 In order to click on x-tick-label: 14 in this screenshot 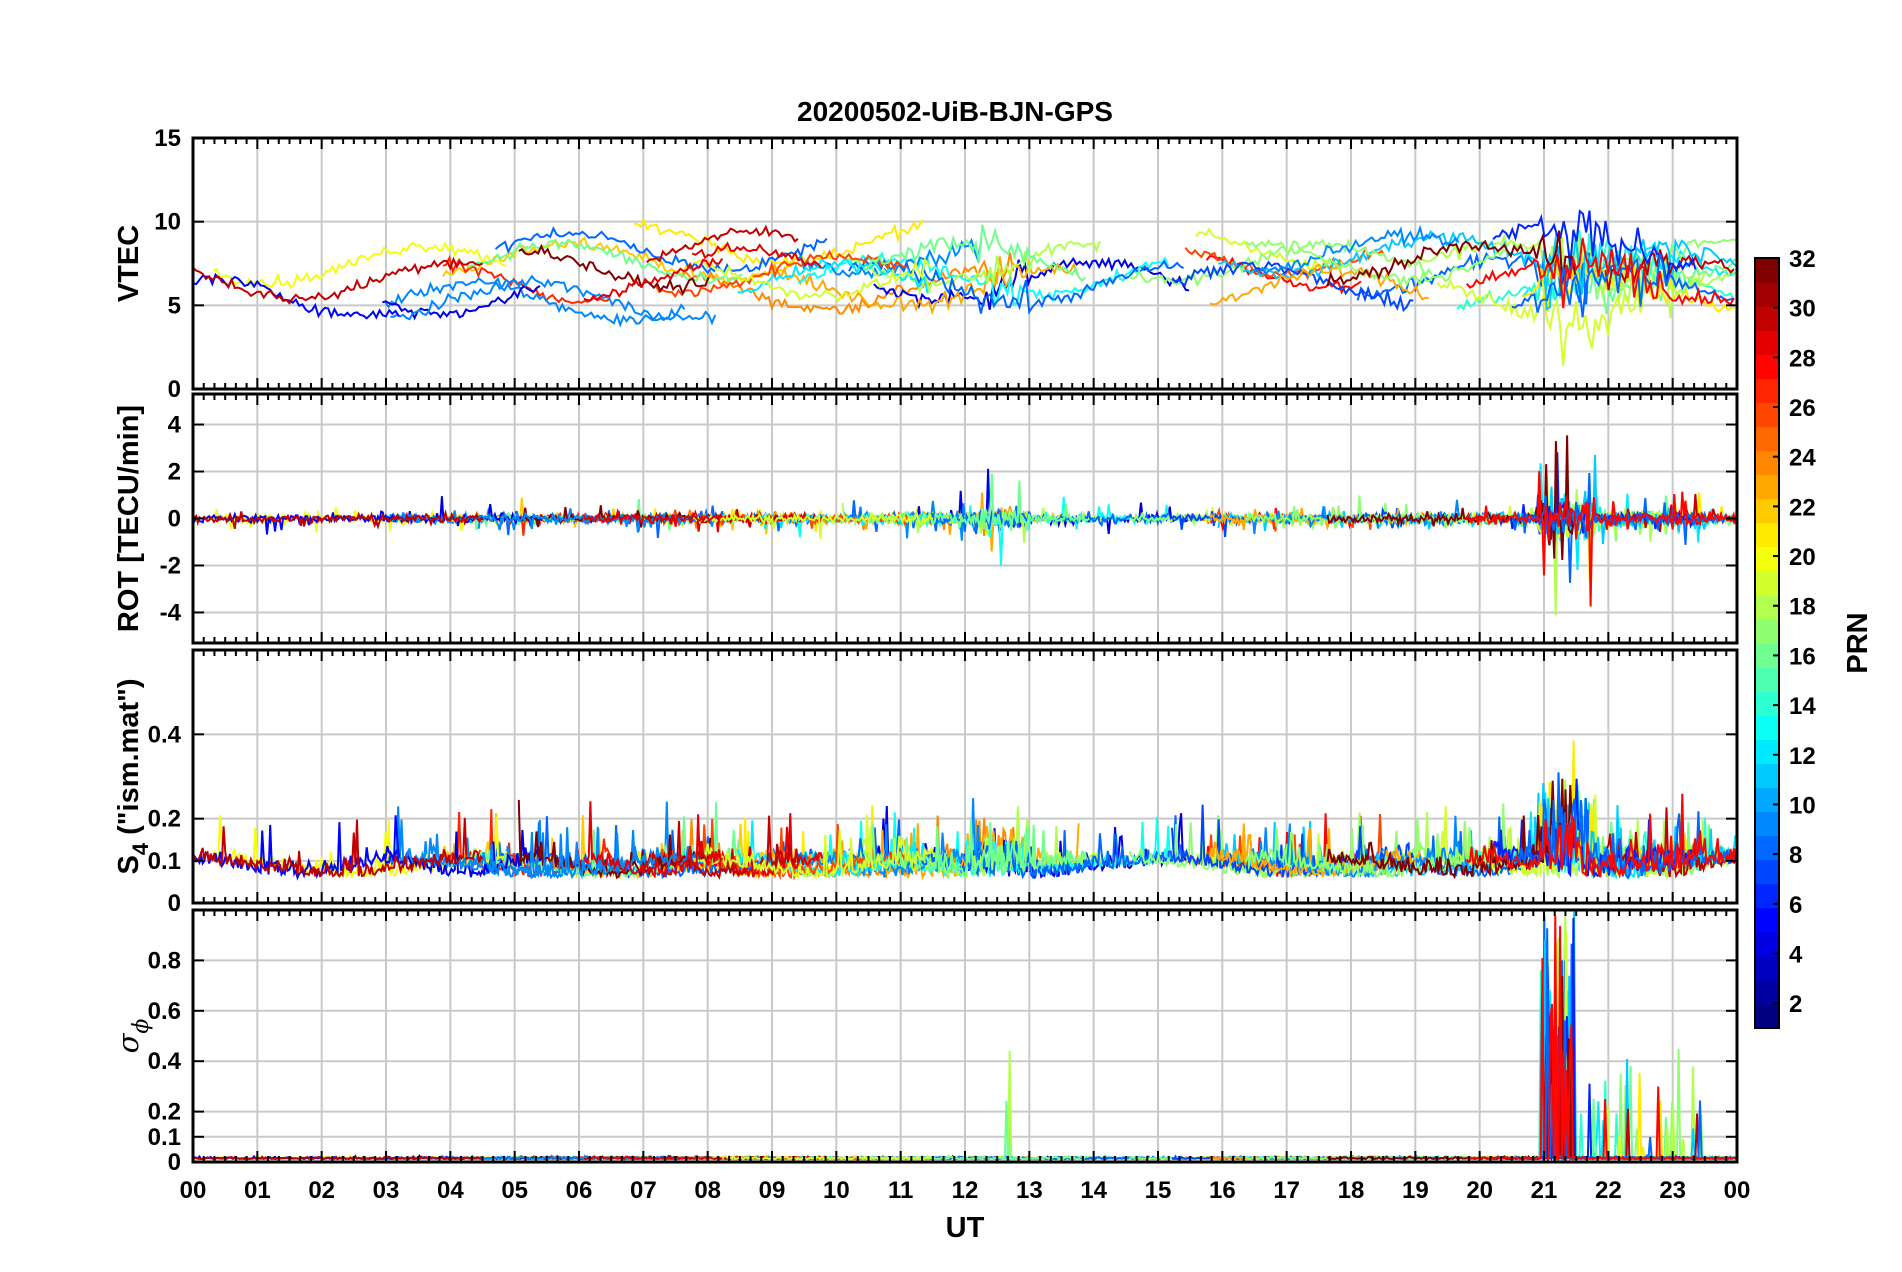, I will do `click(1093, 1190)`.